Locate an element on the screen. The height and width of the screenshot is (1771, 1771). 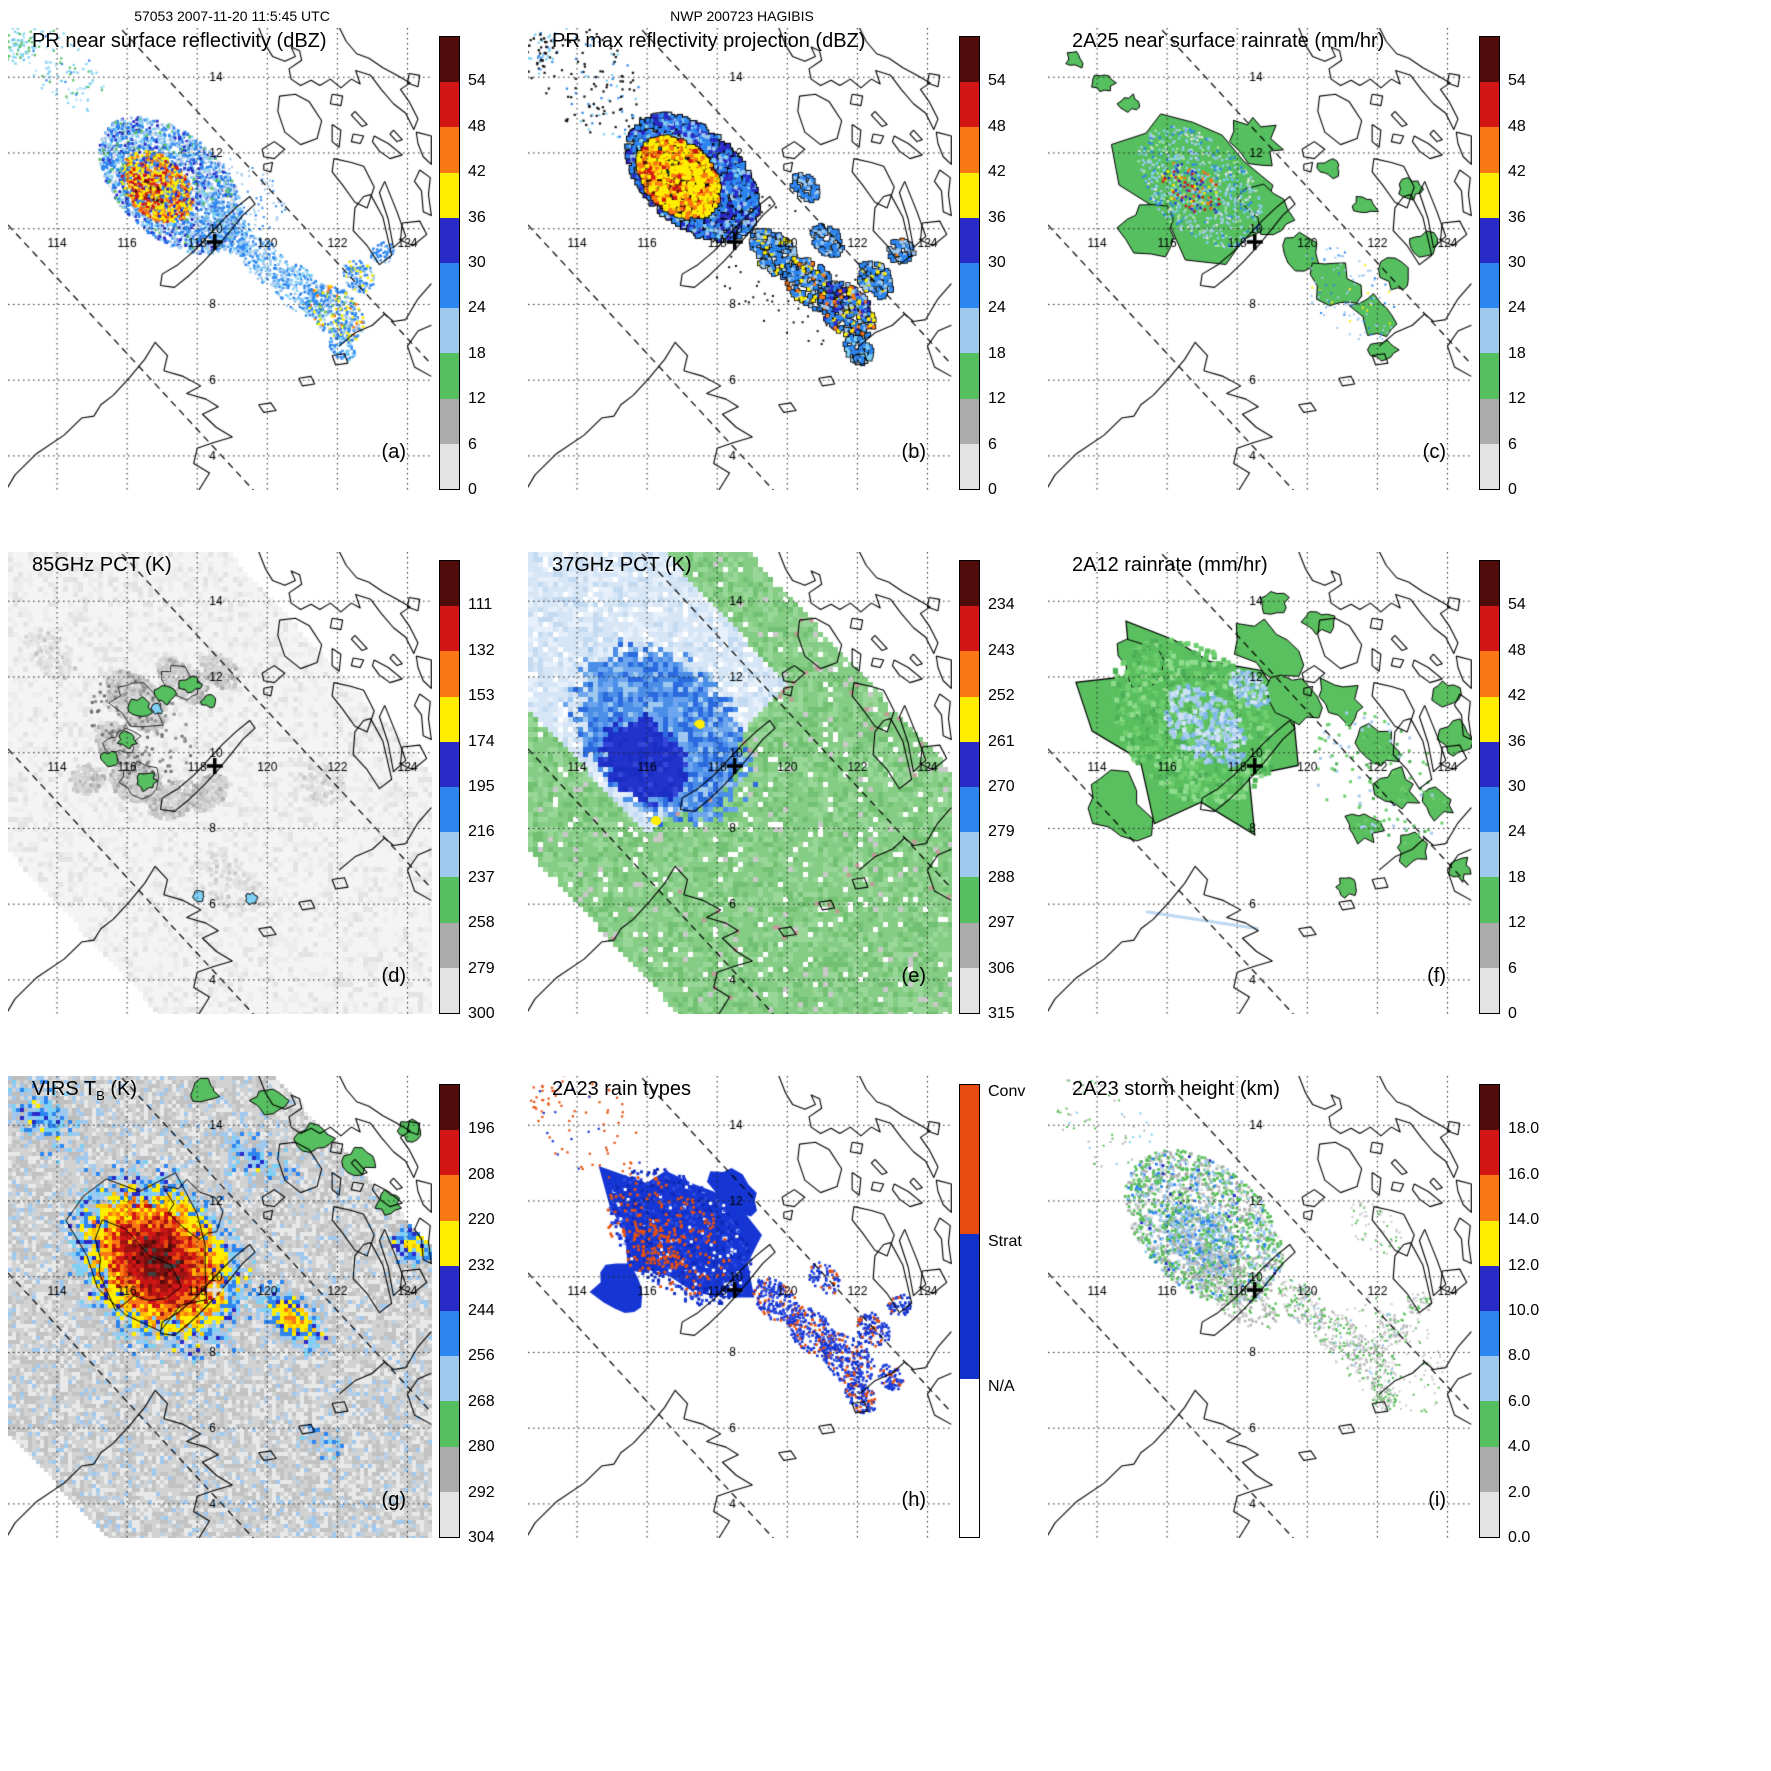
map-c: 2A25 near surface rainrate (mm/hr) (c) is located at coordinates (1260, 259).